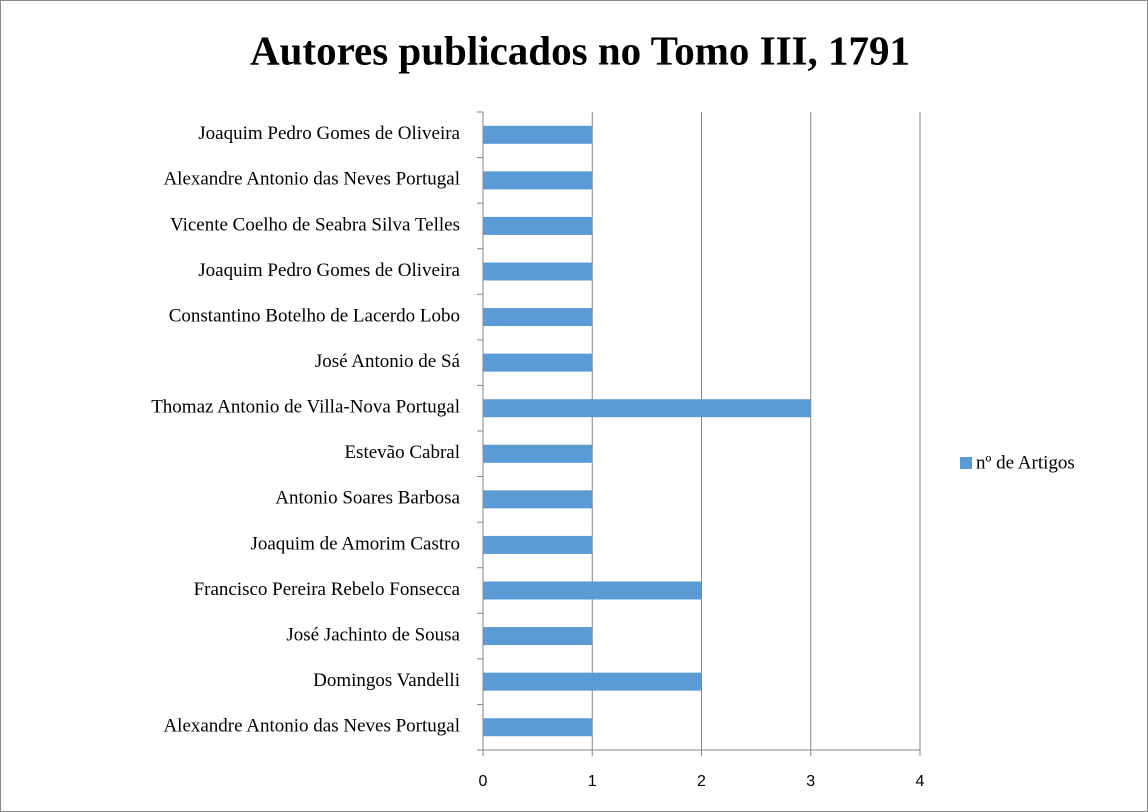 This screenshot has height=812, width=1148. I want to click on y-tick-label: Thomaz Antonio de Villa-Nova Portugal, so click(305, 407).